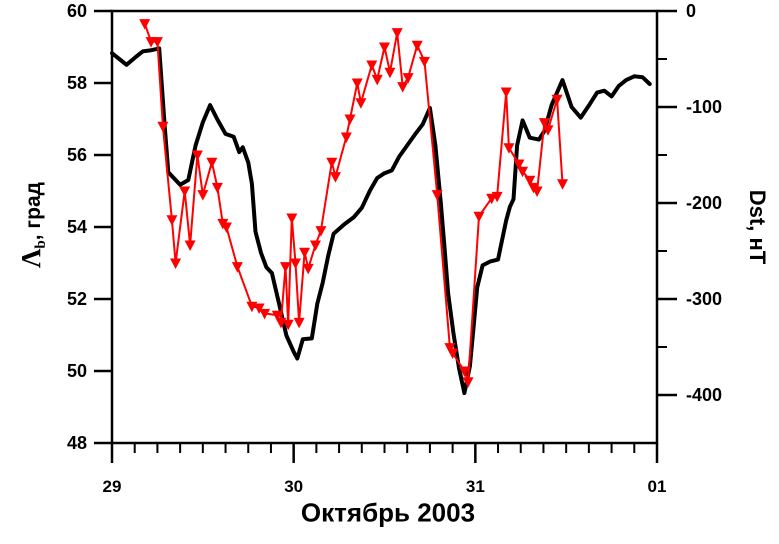  Describe the element at coordinates (77, 443) in the screenshot. I see `left-axis-tick-label: 48` at that location.